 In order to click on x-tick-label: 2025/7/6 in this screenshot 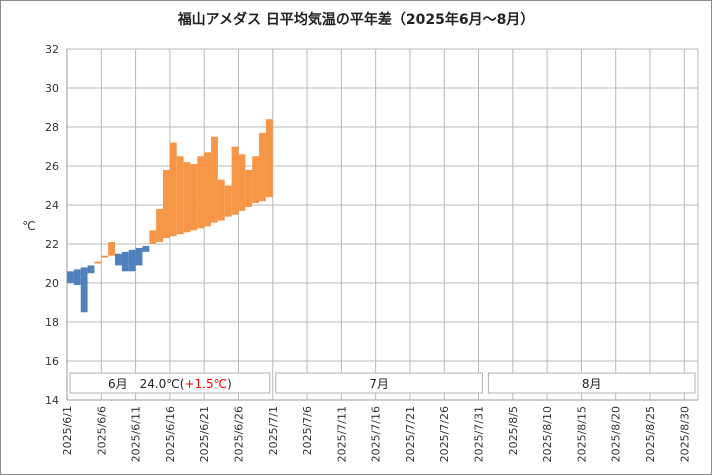, I will do `click(307, 430)`.